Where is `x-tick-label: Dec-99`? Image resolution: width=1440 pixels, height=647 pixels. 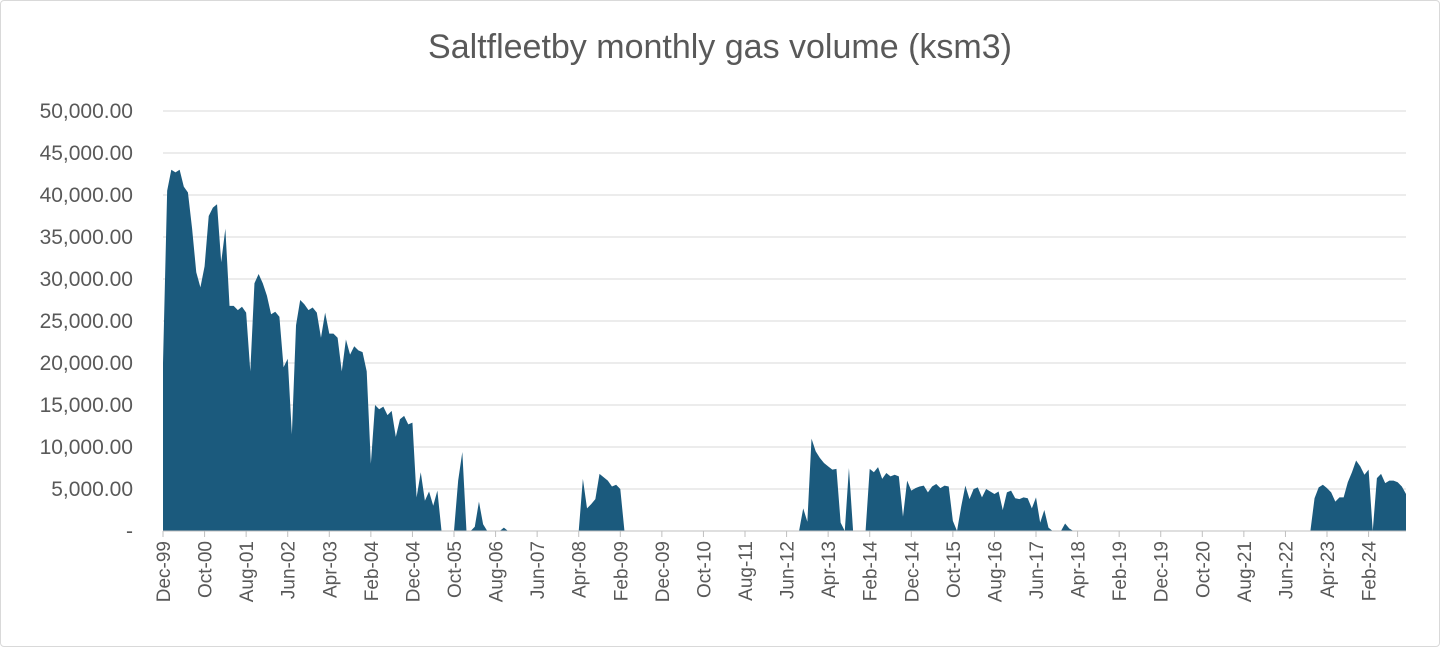 x-tick-label: Dec-99 is located at coordinates (164, 571).